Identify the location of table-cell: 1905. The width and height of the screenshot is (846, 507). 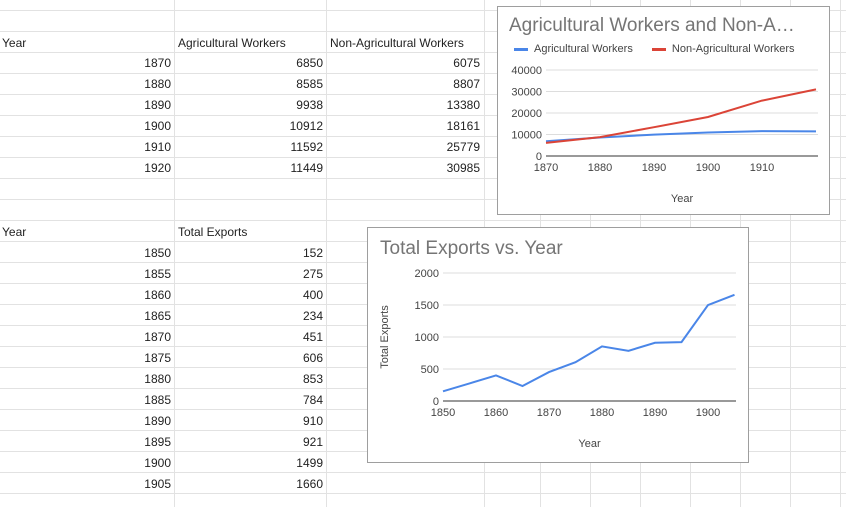
(157, 484).